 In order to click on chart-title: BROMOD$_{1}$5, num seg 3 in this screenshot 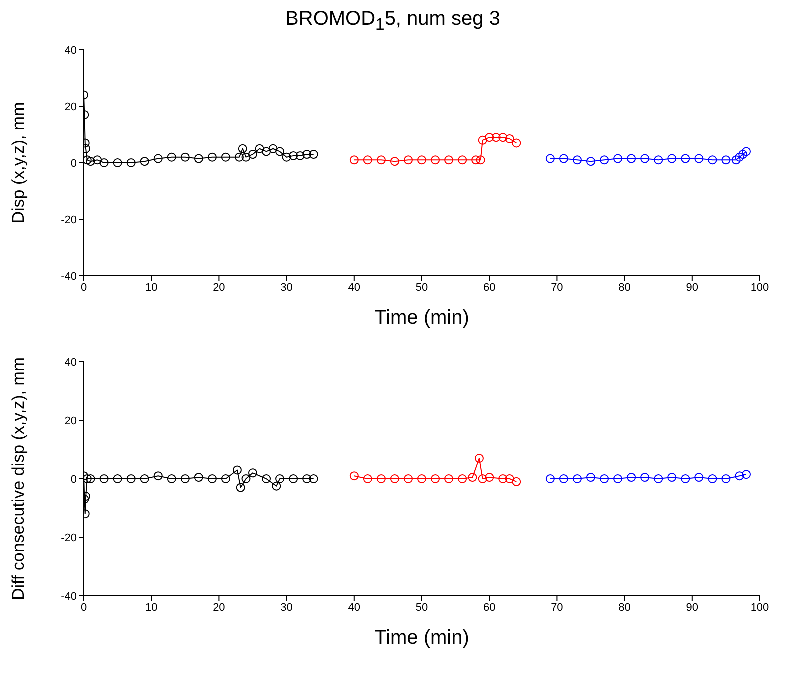, I will do `click(393, 22)`.